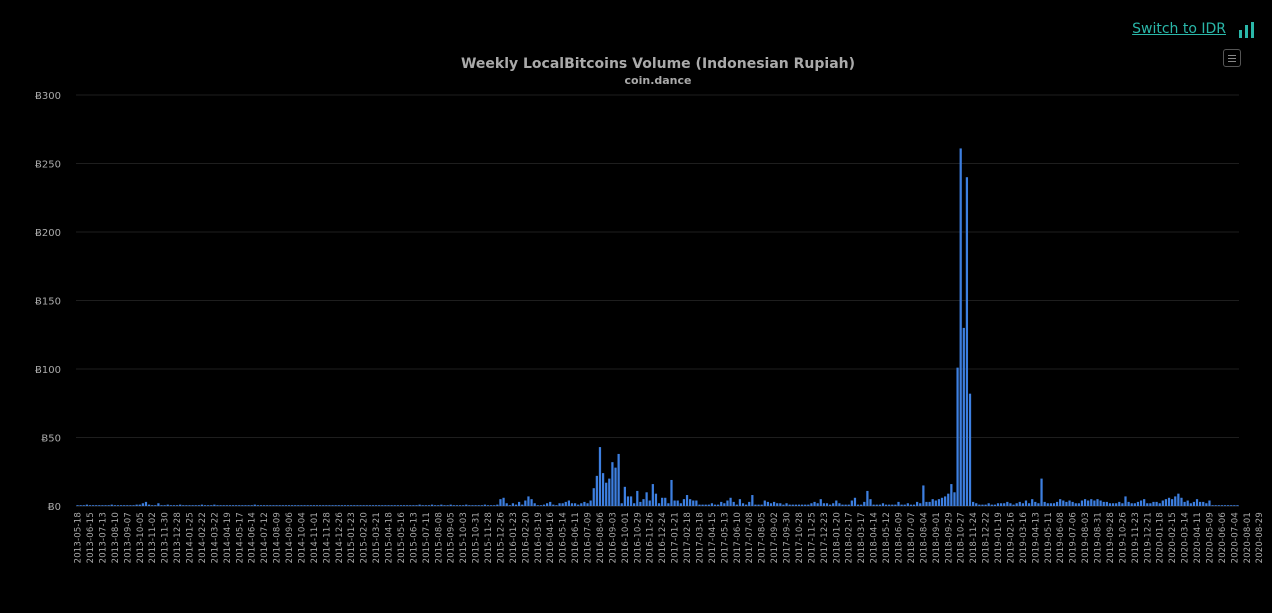 The width and height of the screenshot is (1272, 613). What do you see at coordinates (788, 537) in the screenshot?
I see `x-tick-label: 2017-09-30` at bounding box center [788, 537].